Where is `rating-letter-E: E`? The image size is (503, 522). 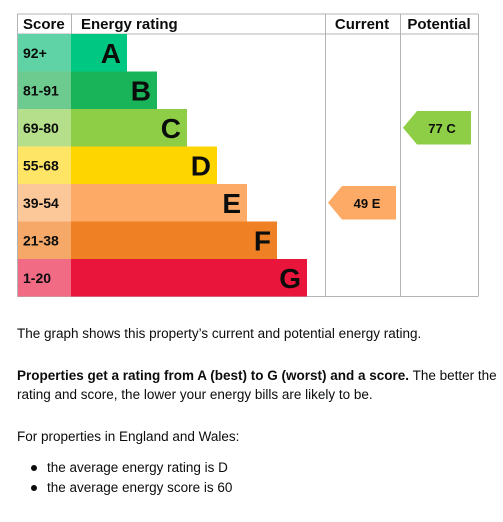
rating-letter-E: E is located at coordinates (231, 203).